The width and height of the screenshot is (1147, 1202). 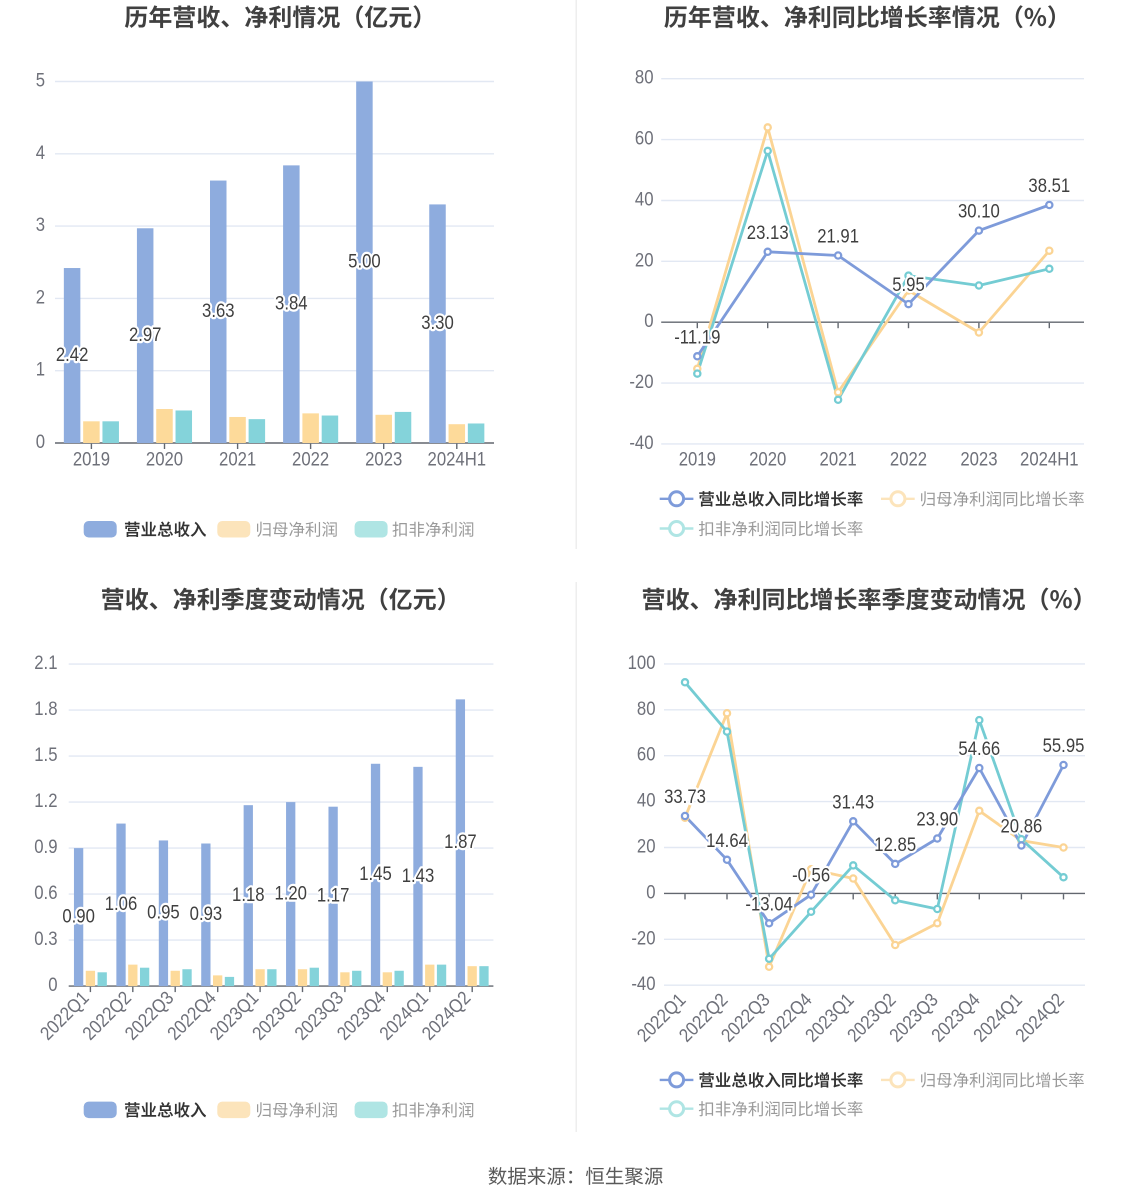 What do you see at coordinates (375, 873) in the screenshot?
I see `svg-text: 1.45` at bounding box center [375, 873].